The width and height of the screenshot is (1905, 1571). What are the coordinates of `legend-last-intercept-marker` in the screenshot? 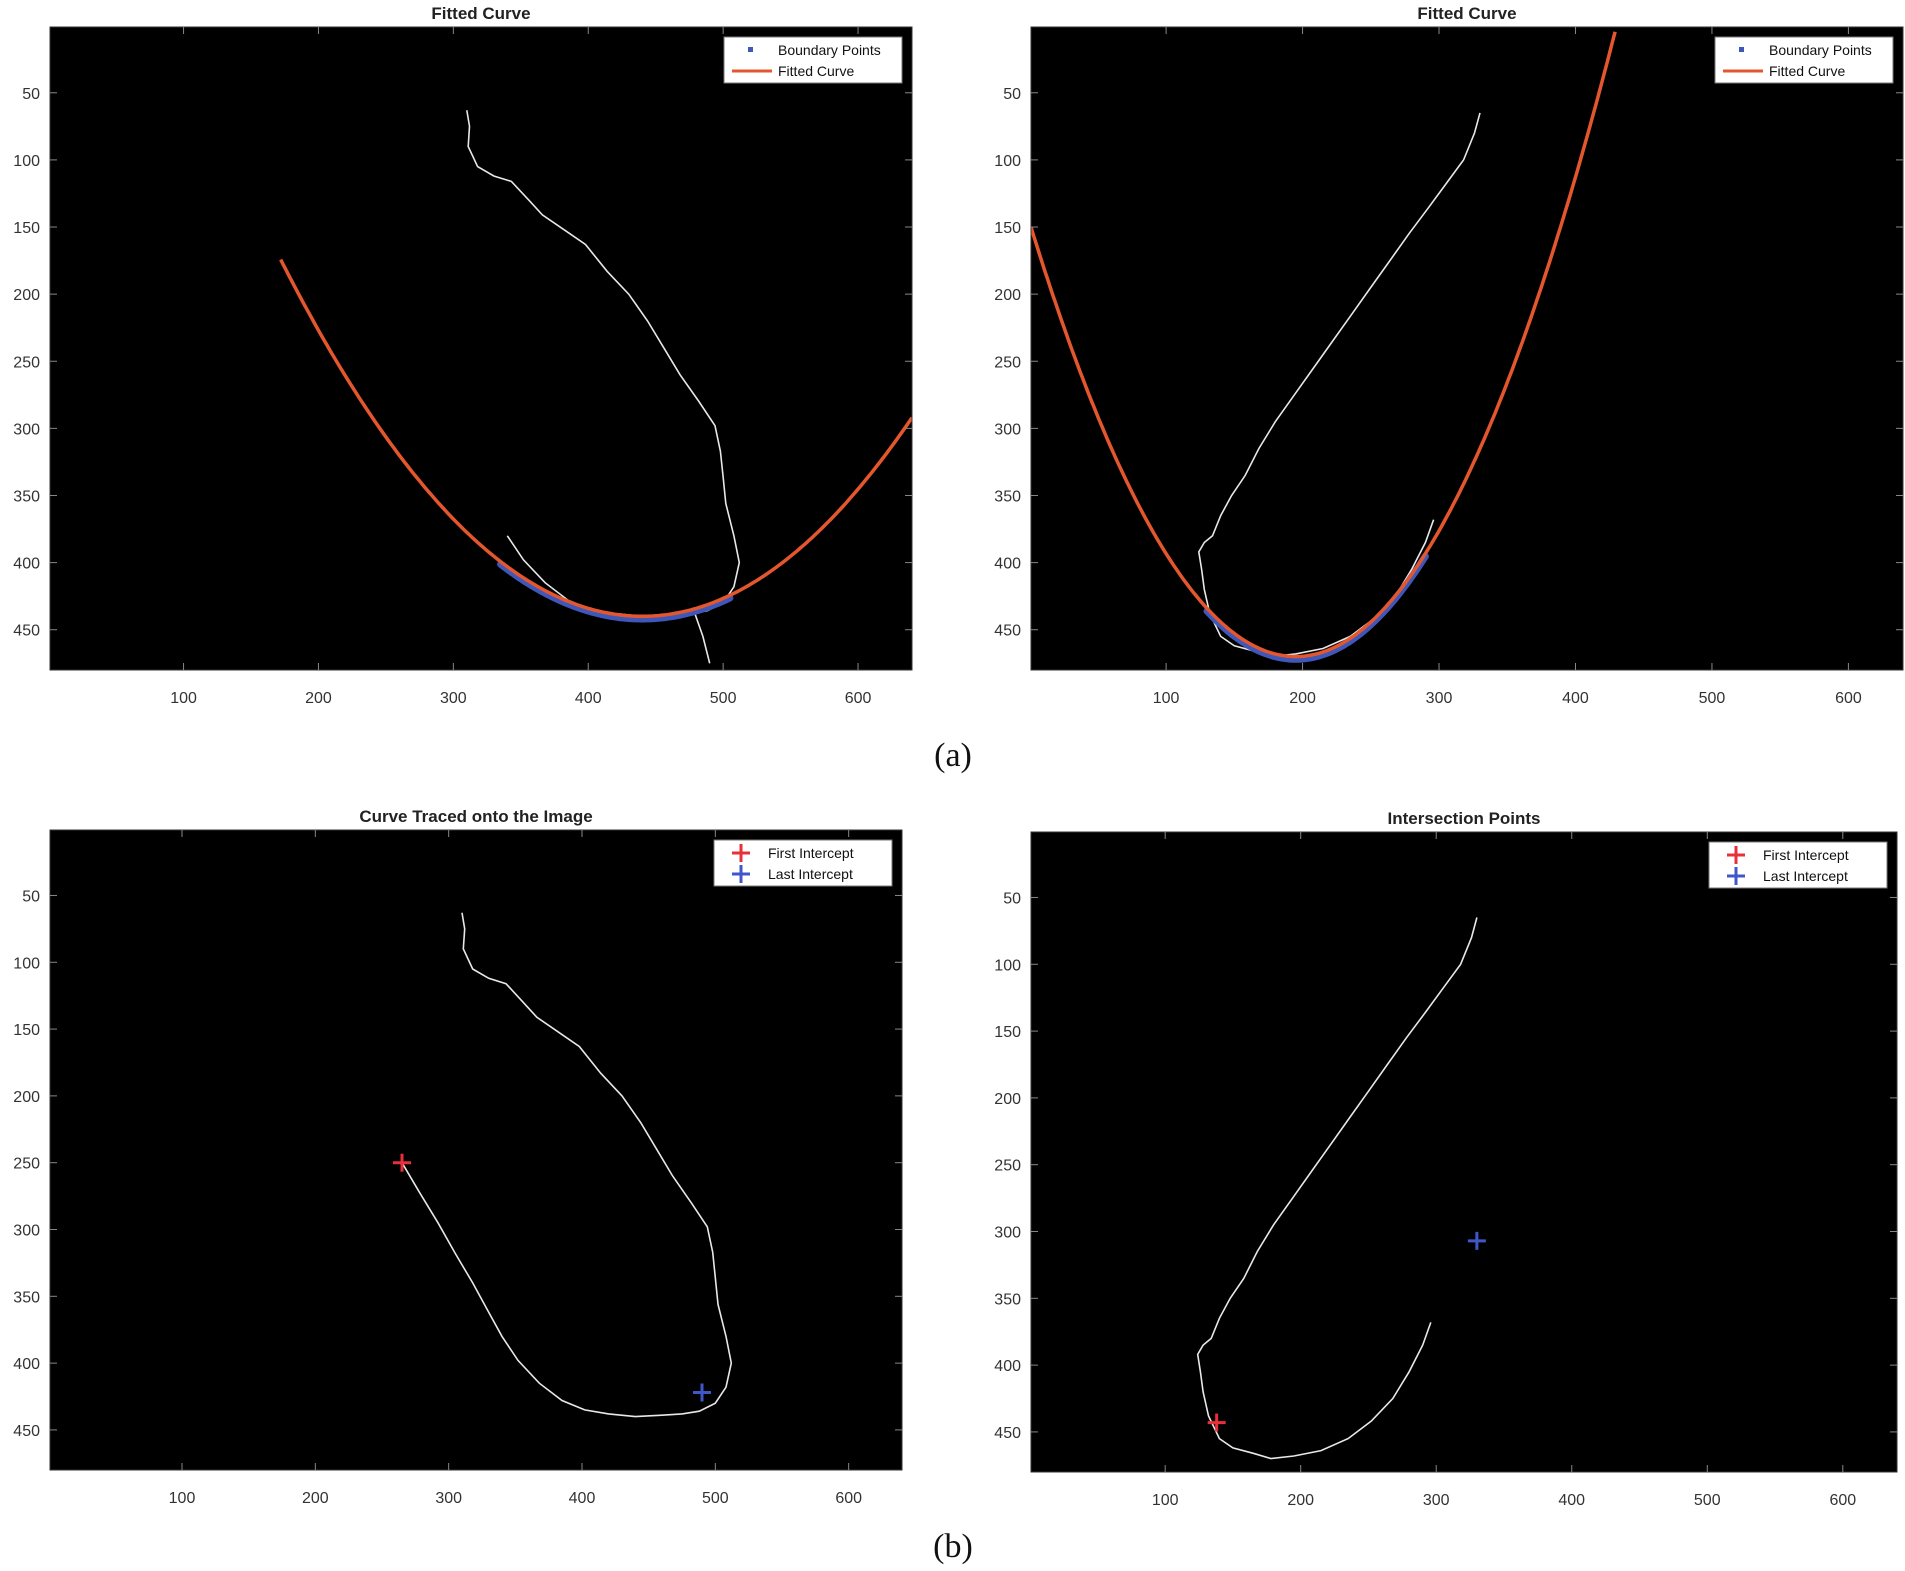 It's located at (741, 874).